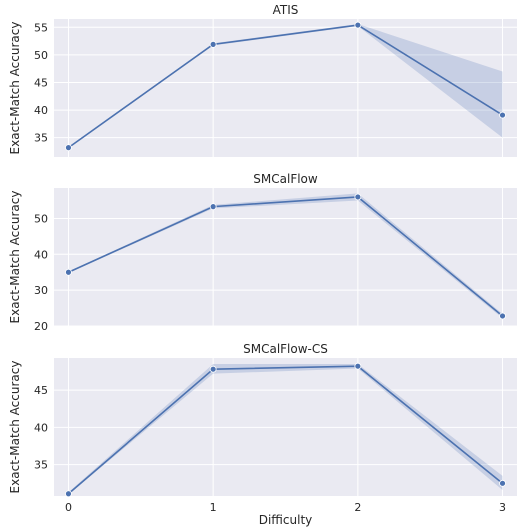 The image size is (523, 529). What do you see at coordinates (41, 326) in the screenshot?
I see `y-tick-label: 20` at bounding box center [41, 326].